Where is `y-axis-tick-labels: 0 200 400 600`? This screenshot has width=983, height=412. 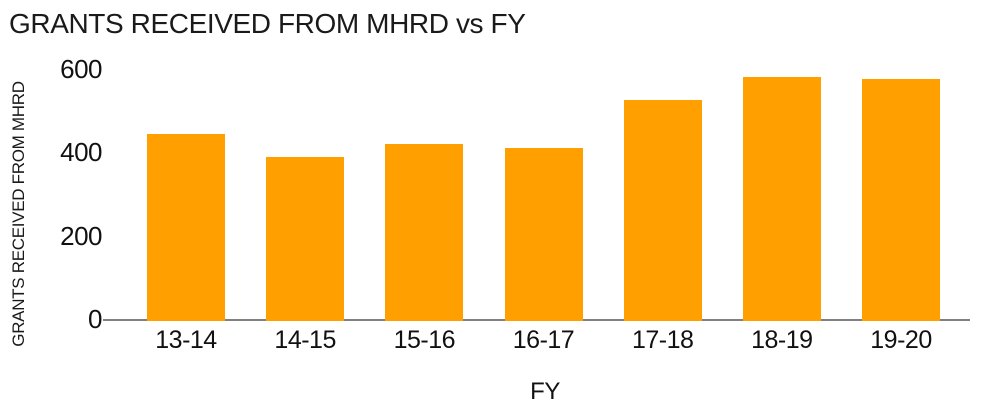 y-axis-tick-labels: 0 200 400 600 is located at coordinates (51, 194).